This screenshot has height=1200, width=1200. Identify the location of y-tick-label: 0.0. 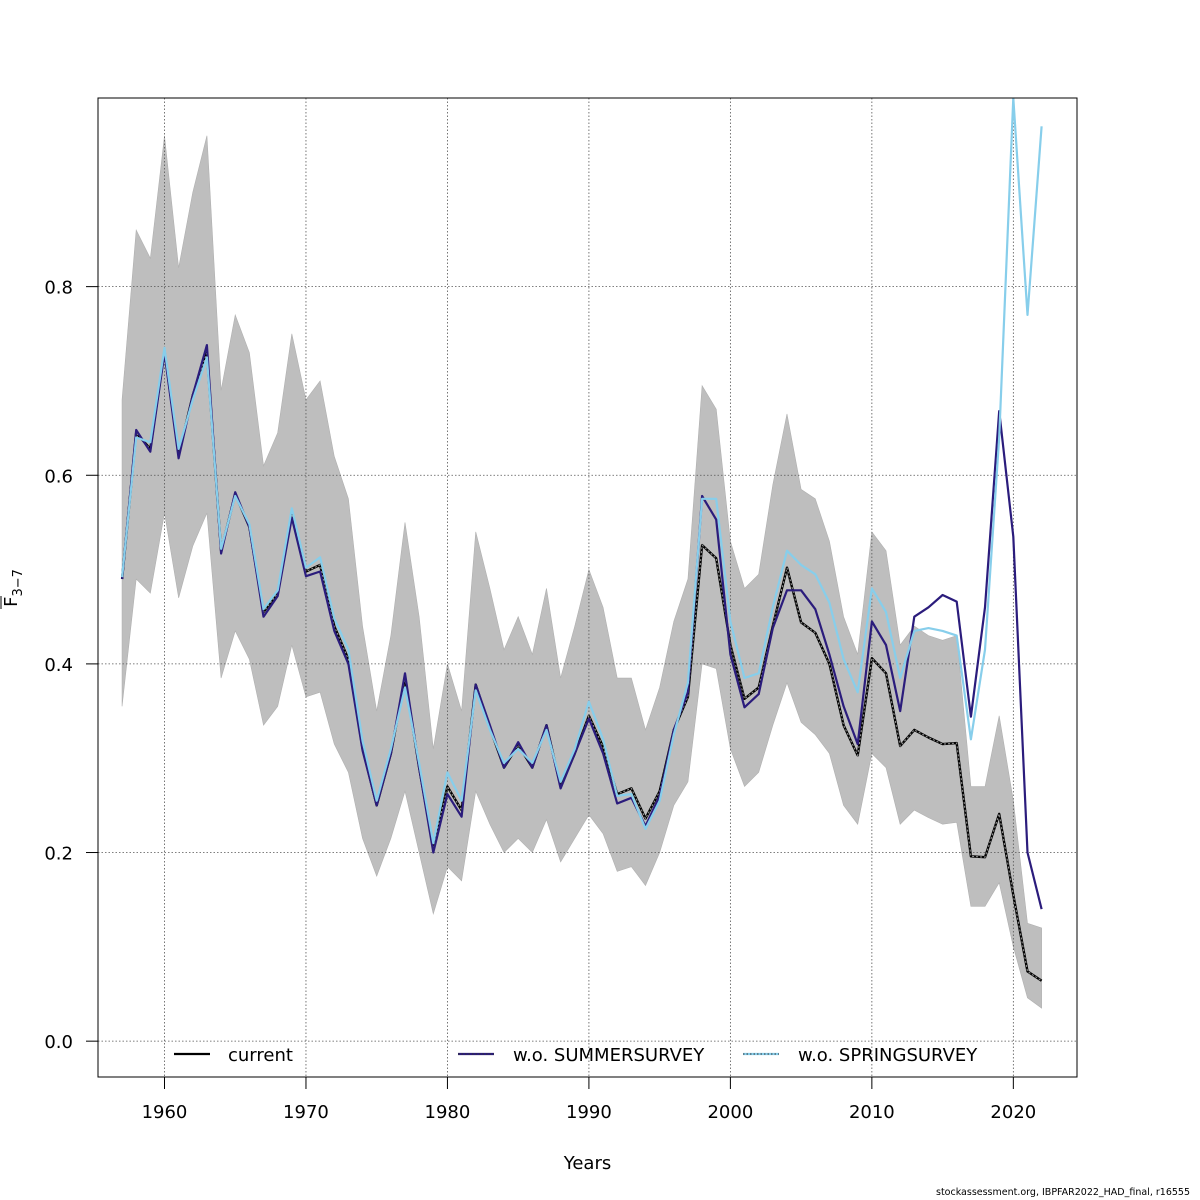
(58, 1042).